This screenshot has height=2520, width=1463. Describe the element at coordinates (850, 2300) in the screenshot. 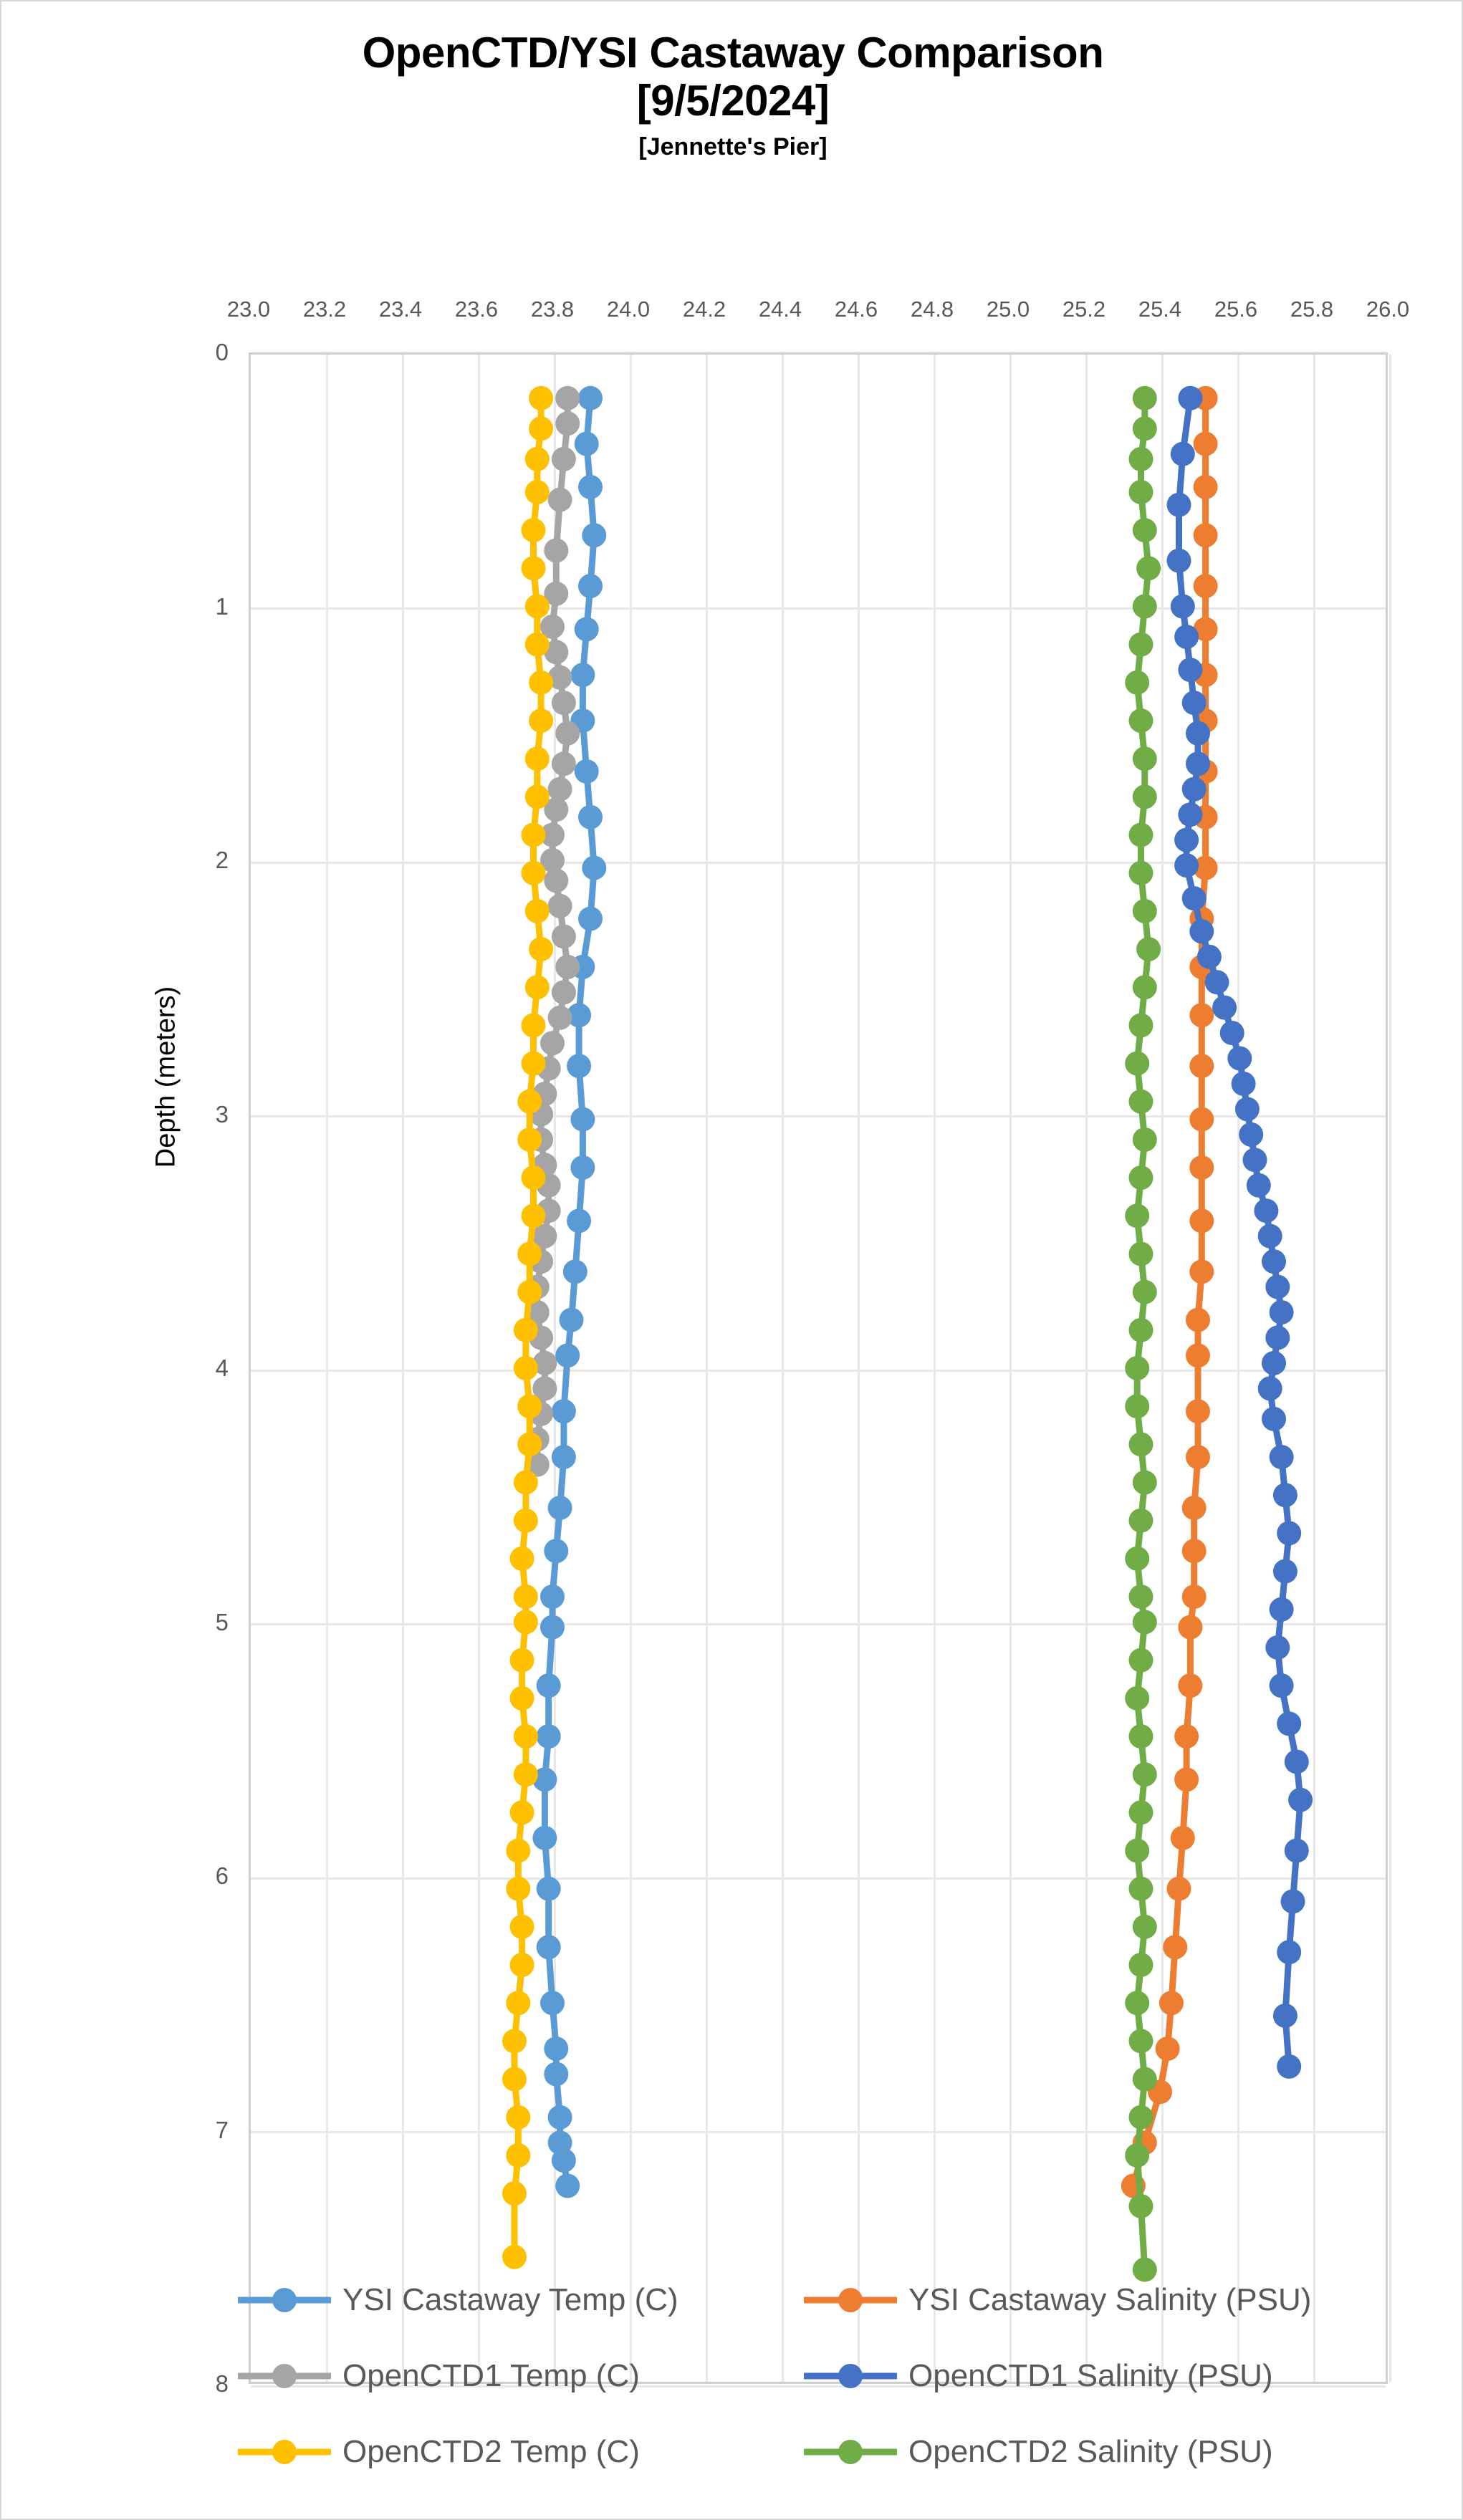

I see `legend-dot` at that location.